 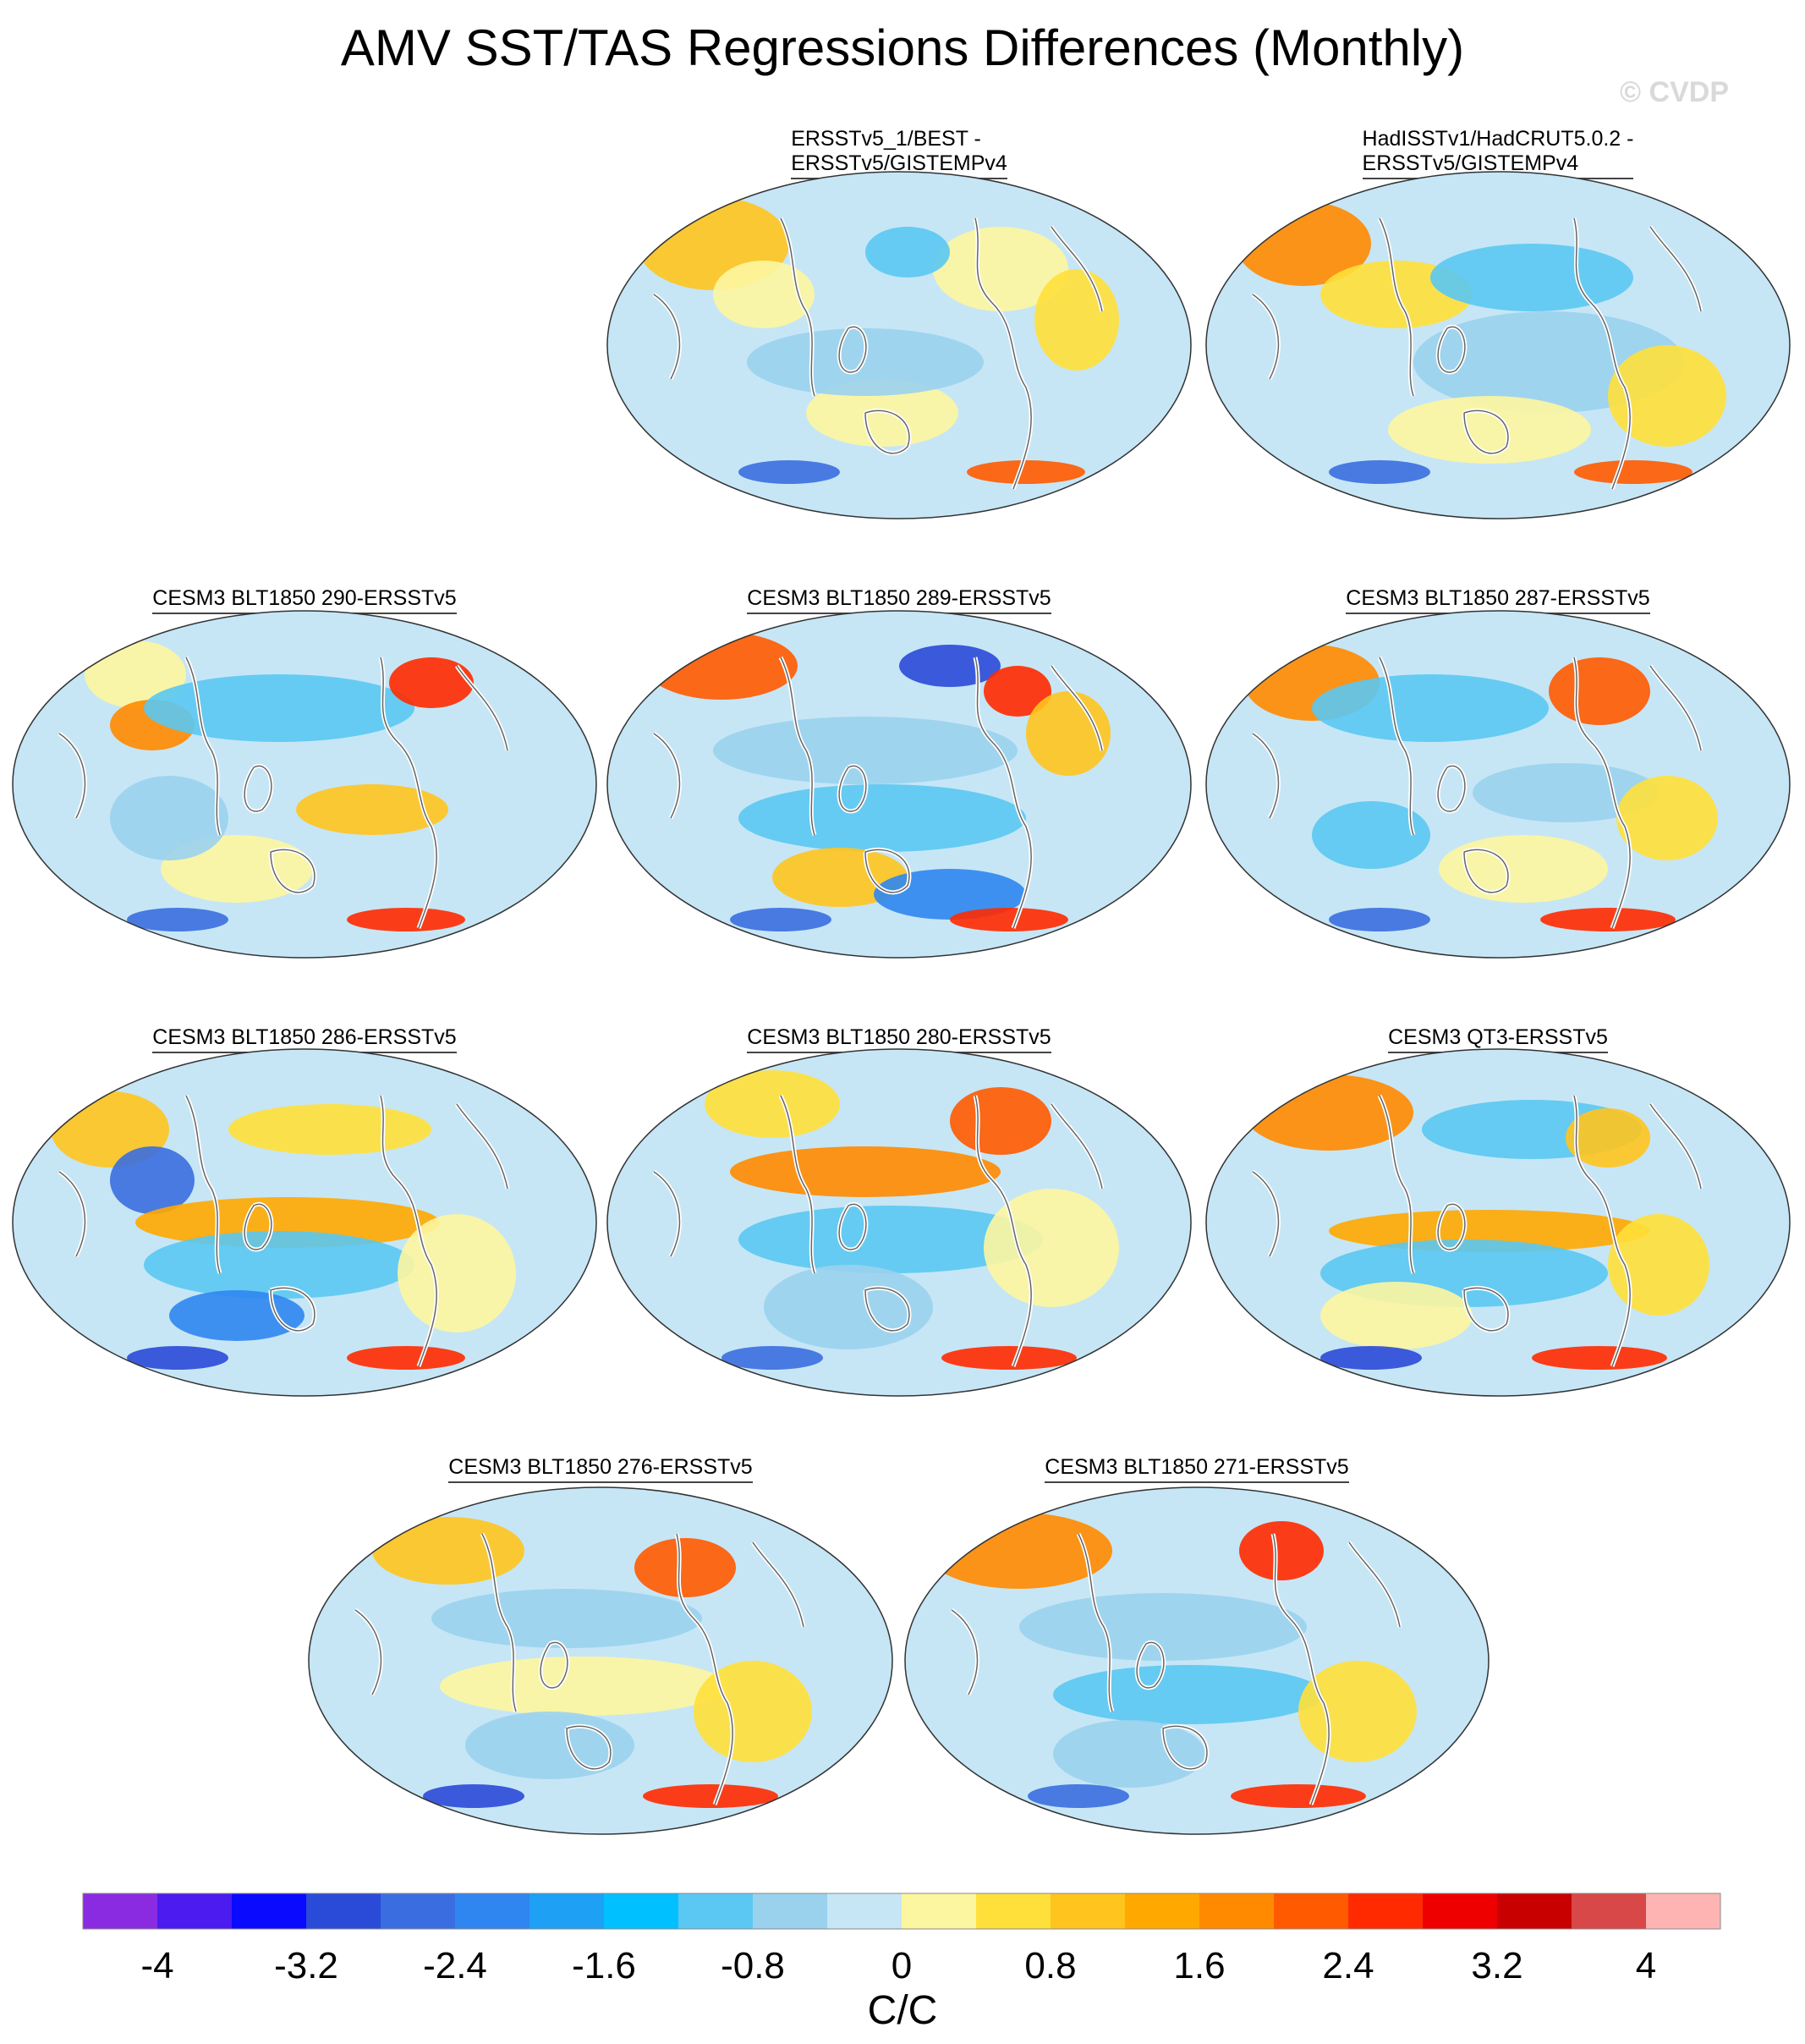 I want to click on colorbar-tick-label: 4, so click(x=1646, y=1966).